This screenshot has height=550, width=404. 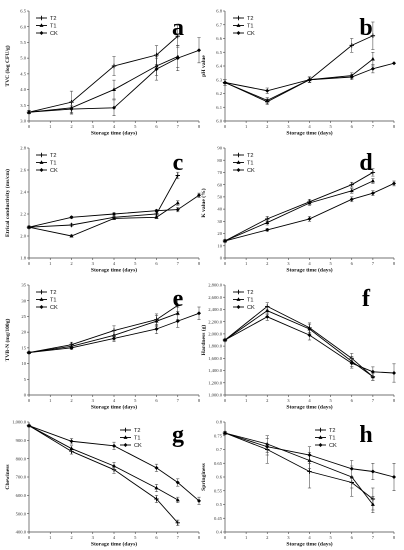 I want to click on y-tick-label: 2,400.0, so click(x=215, y=310).